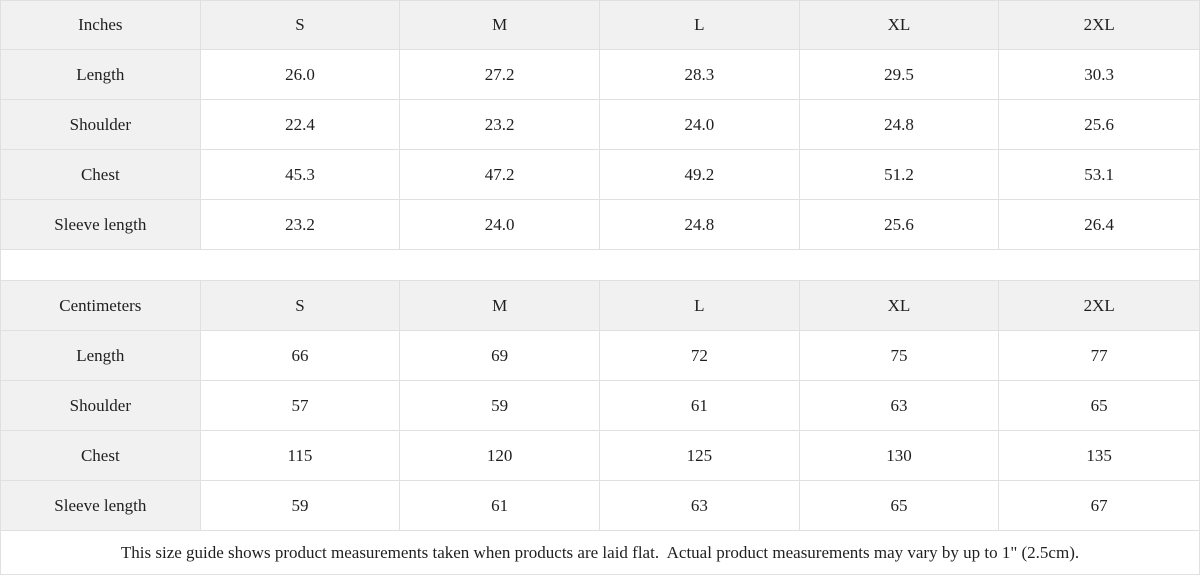  I want to click on table-cell: 66, so click(300, 356).